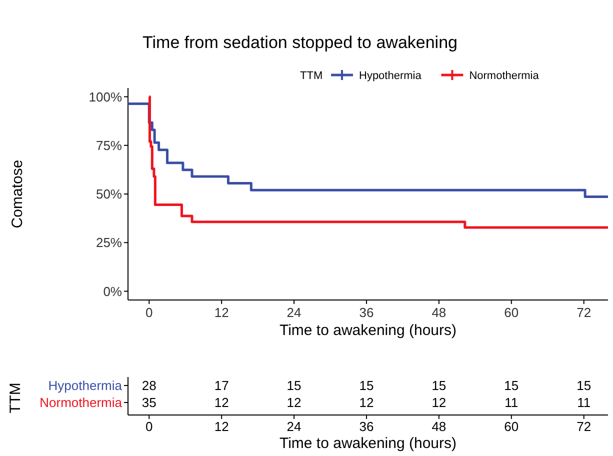  Describe the element at coordinates (390, 76) in the screenshot. I see `legend-label: Hypothermia` at that location.